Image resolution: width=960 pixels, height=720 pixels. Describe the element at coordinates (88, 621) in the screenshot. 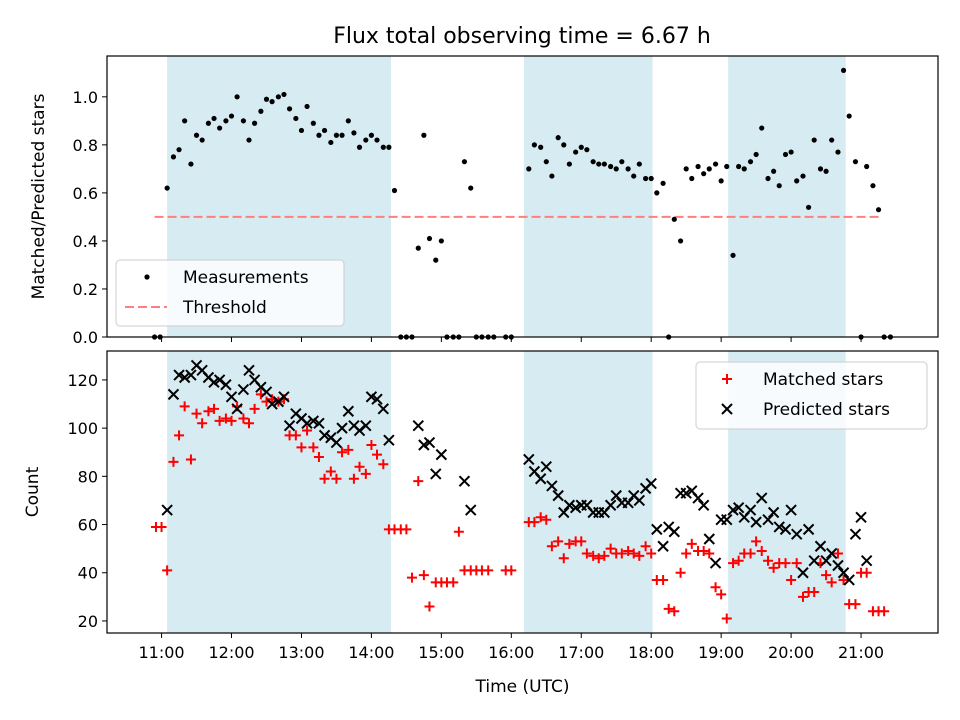

I see `count-y-tick-label: 20` at that location.